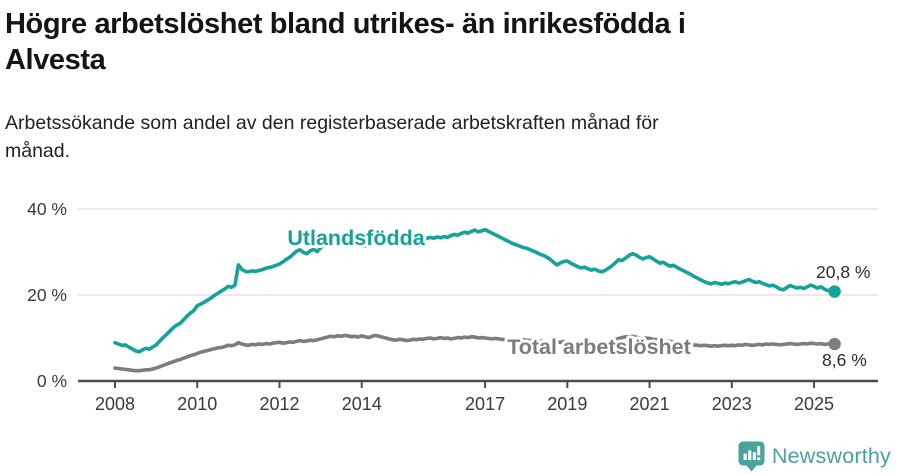  I want to click on x-axis-tick-label: 2023, so click(732, 404).